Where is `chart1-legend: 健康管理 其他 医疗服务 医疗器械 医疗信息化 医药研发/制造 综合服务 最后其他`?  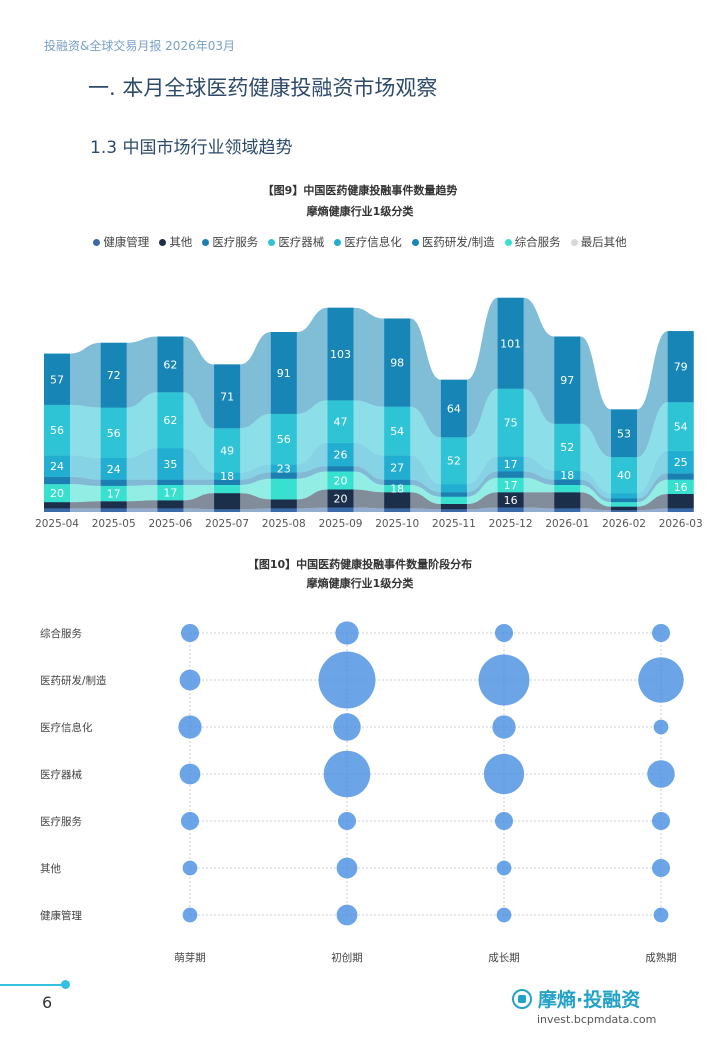
chart1-legend: 健康管理 其他 医疗服务 医疗器械 医疗信息化 医药研发/制造 综合服务 最后其他 is located at coordinates (360, 242).